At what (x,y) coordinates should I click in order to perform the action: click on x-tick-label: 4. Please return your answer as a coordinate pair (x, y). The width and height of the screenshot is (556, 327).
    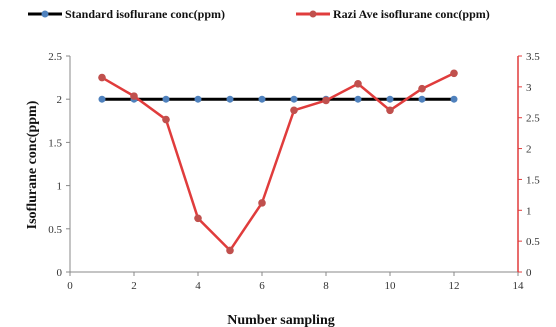
    Looking at the image, I should click on (198, 286).